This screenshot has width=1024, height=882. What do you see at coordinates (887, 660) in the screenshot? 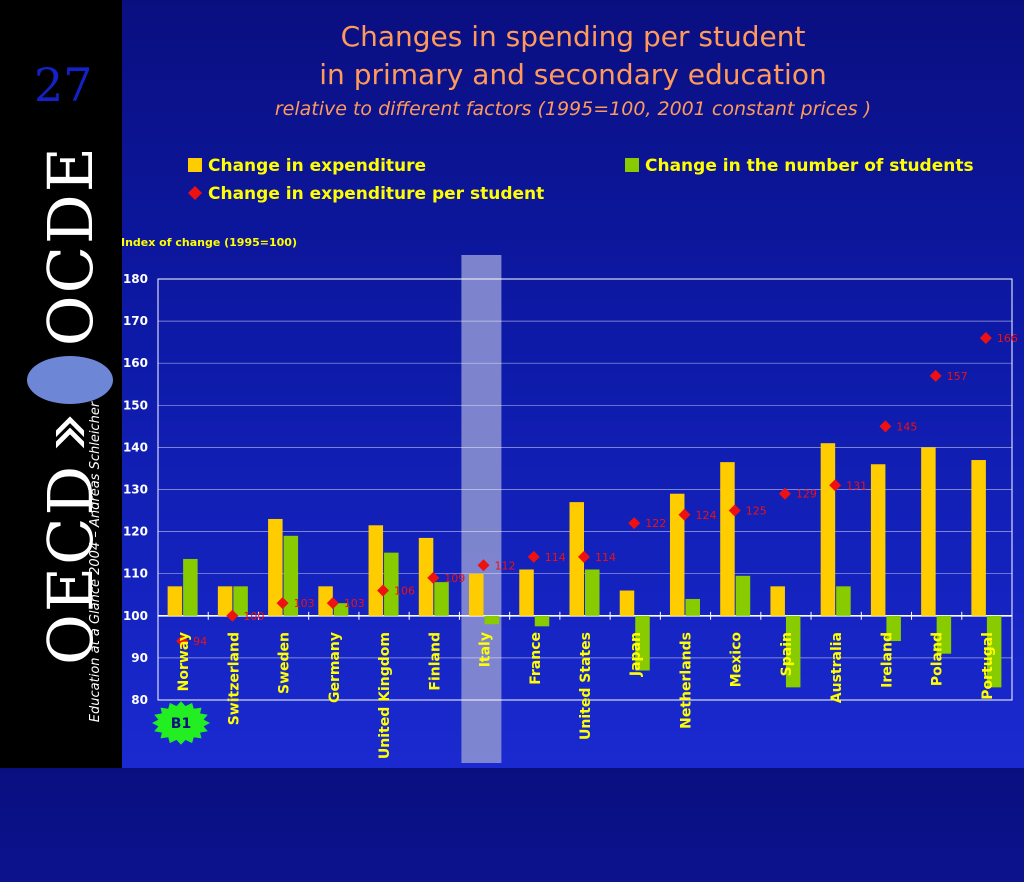
I see `category-label: Ireland` at bounding box center [887, 660].